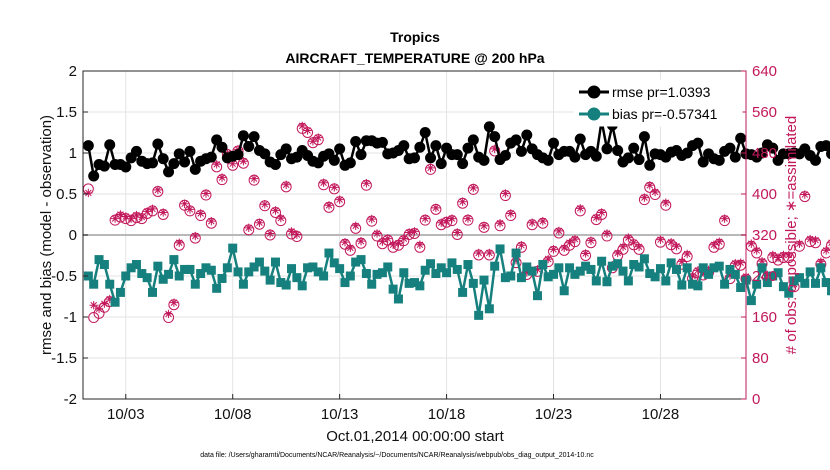 The height and width of the screenshot is (470, 830). What do you see at coordinates (764, 153) in the screenshot?
I see `y-tick-label-right: 480` at bounding box center [764, 153].